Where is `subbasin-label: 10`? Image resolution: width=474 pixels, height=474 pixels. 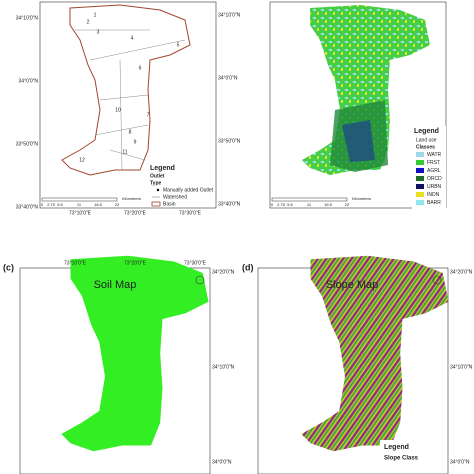 subbasin-label: 10 is located at coordinates (118, 110).